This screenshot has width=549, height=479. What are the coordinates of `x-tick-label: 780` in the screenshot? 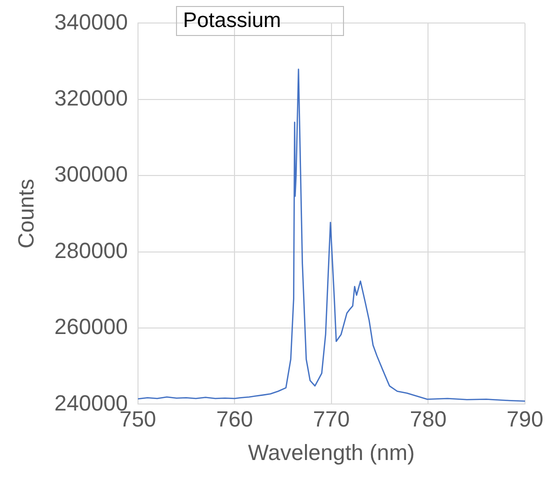 It's located at (428, 419).